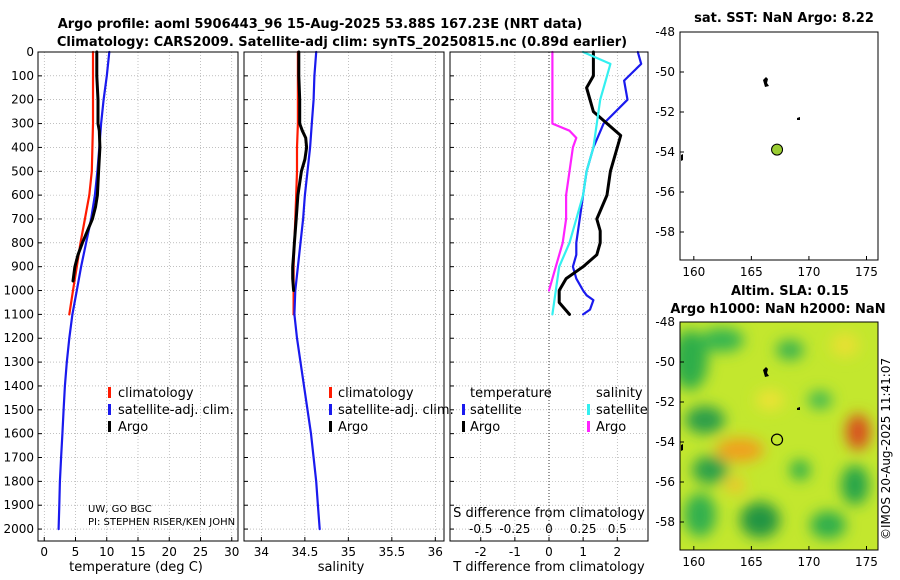 This screenshot has height=580, width=900. Describe the element at coordinates (76, 552) in the screenshot. I see `x-tick-label: 5` at that location.